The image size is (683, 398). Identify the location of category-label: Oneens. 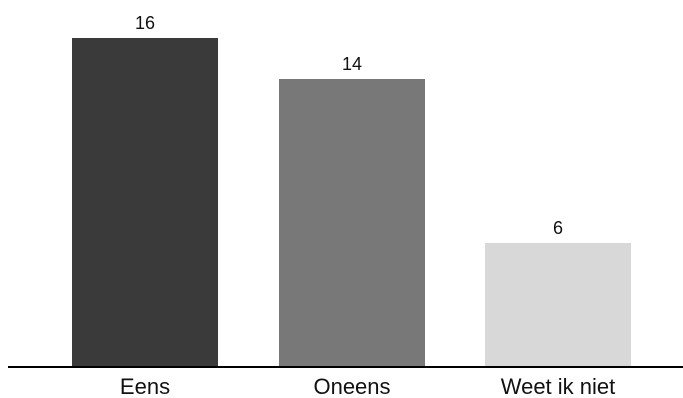
(351, 386).